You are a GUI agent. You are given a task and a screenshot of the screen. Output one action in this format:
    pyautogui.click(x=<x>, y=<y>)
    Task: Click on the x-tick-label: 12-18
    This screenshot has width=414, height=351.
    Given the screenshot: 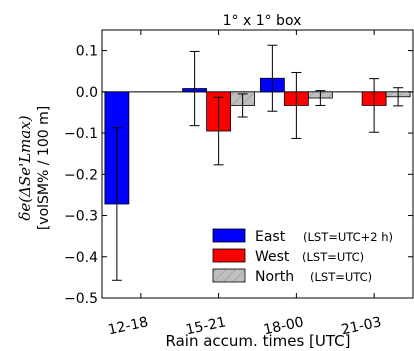 What is the action you would take?
    pyautogui.click(x=128, y=326)
    